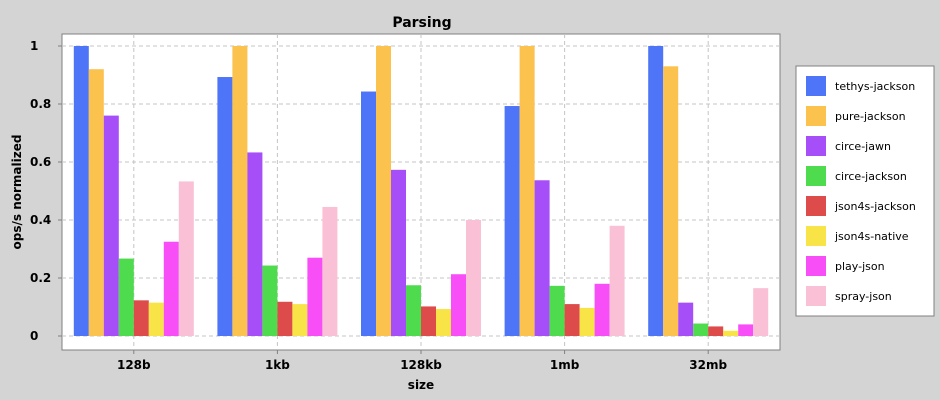 The width and height of the screenshot is (940, 400). I want to click on legend-label: circe-jackson, so click(871, 176).